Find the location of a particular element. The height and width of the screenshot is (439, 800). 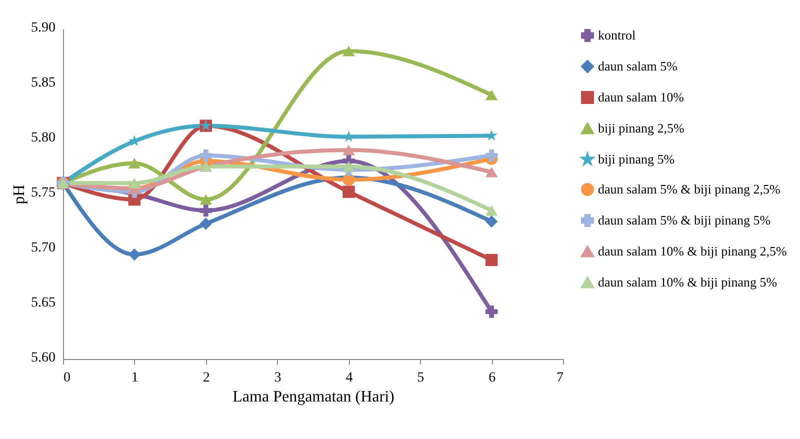

legend-label: daun salam 10% & biji pinang 5% is located at coordinates (688, 282).